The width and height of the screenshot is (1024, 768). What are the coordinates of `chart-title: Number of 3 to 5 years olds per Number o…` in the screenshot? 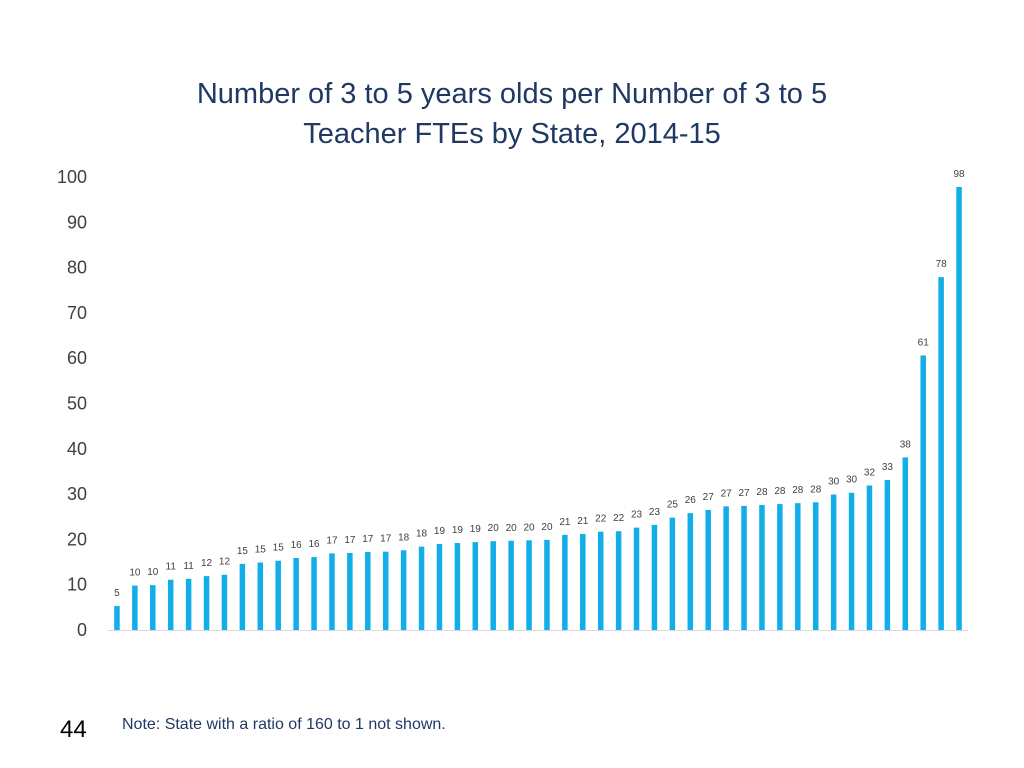 It's located at (512, 114).